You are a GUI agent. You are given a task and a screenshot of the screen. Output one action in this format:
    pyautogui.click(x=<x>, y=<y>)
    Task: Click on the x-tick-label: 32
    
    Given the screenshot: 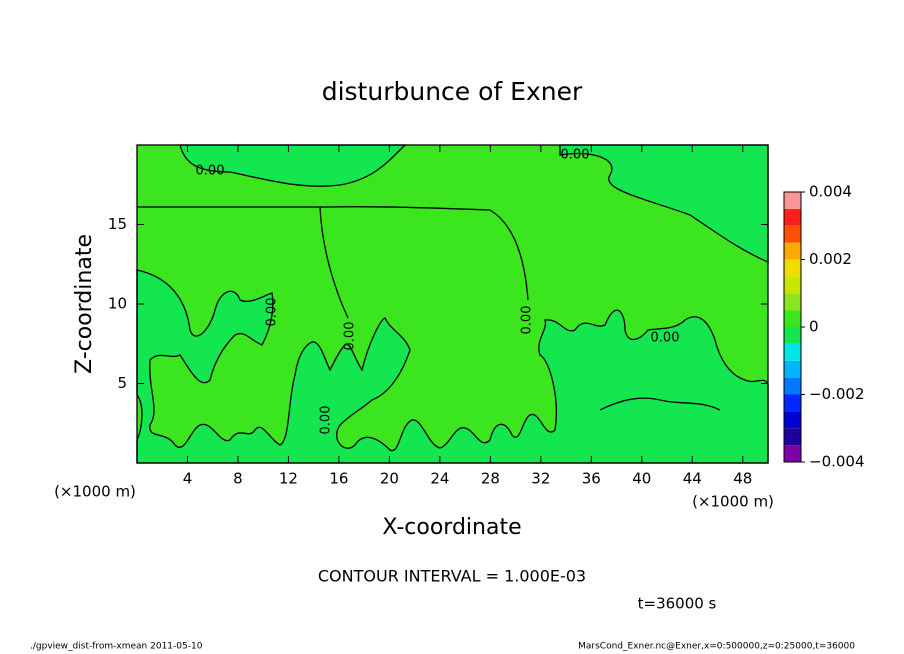 What is the action you would take?
    pyautogui.click(x=540, y=479)
    